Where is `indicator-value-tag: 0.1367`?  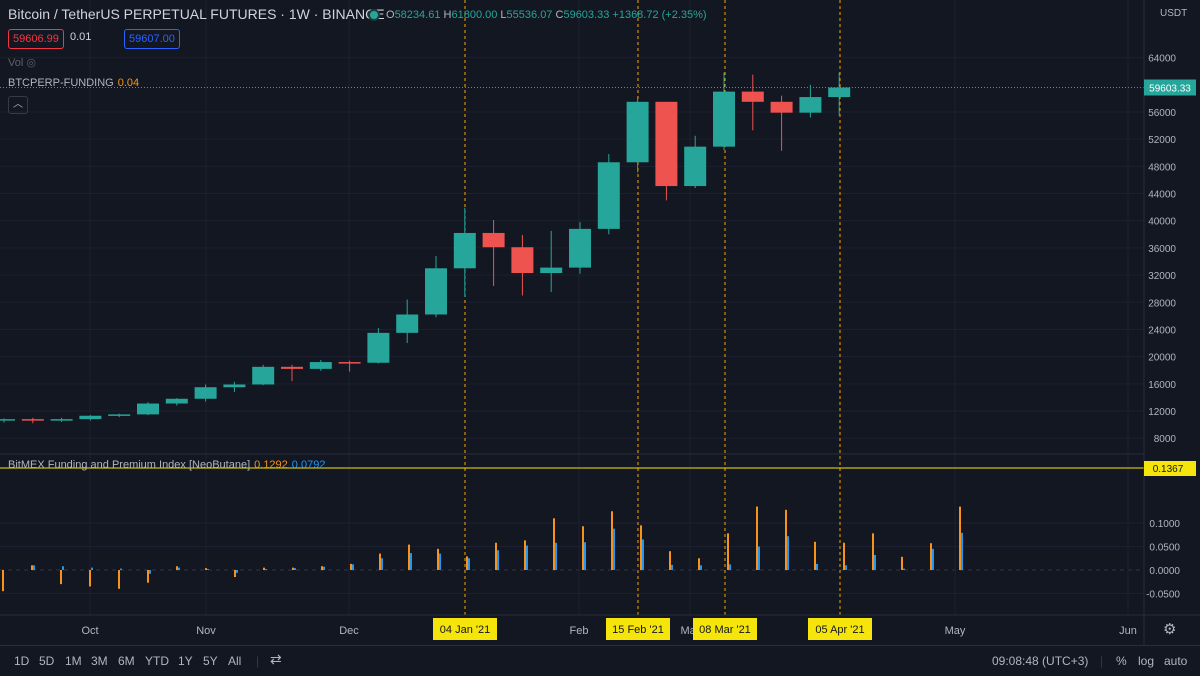 indicator-value-tag: 0.1367 is located at coordinates (1168, 469).